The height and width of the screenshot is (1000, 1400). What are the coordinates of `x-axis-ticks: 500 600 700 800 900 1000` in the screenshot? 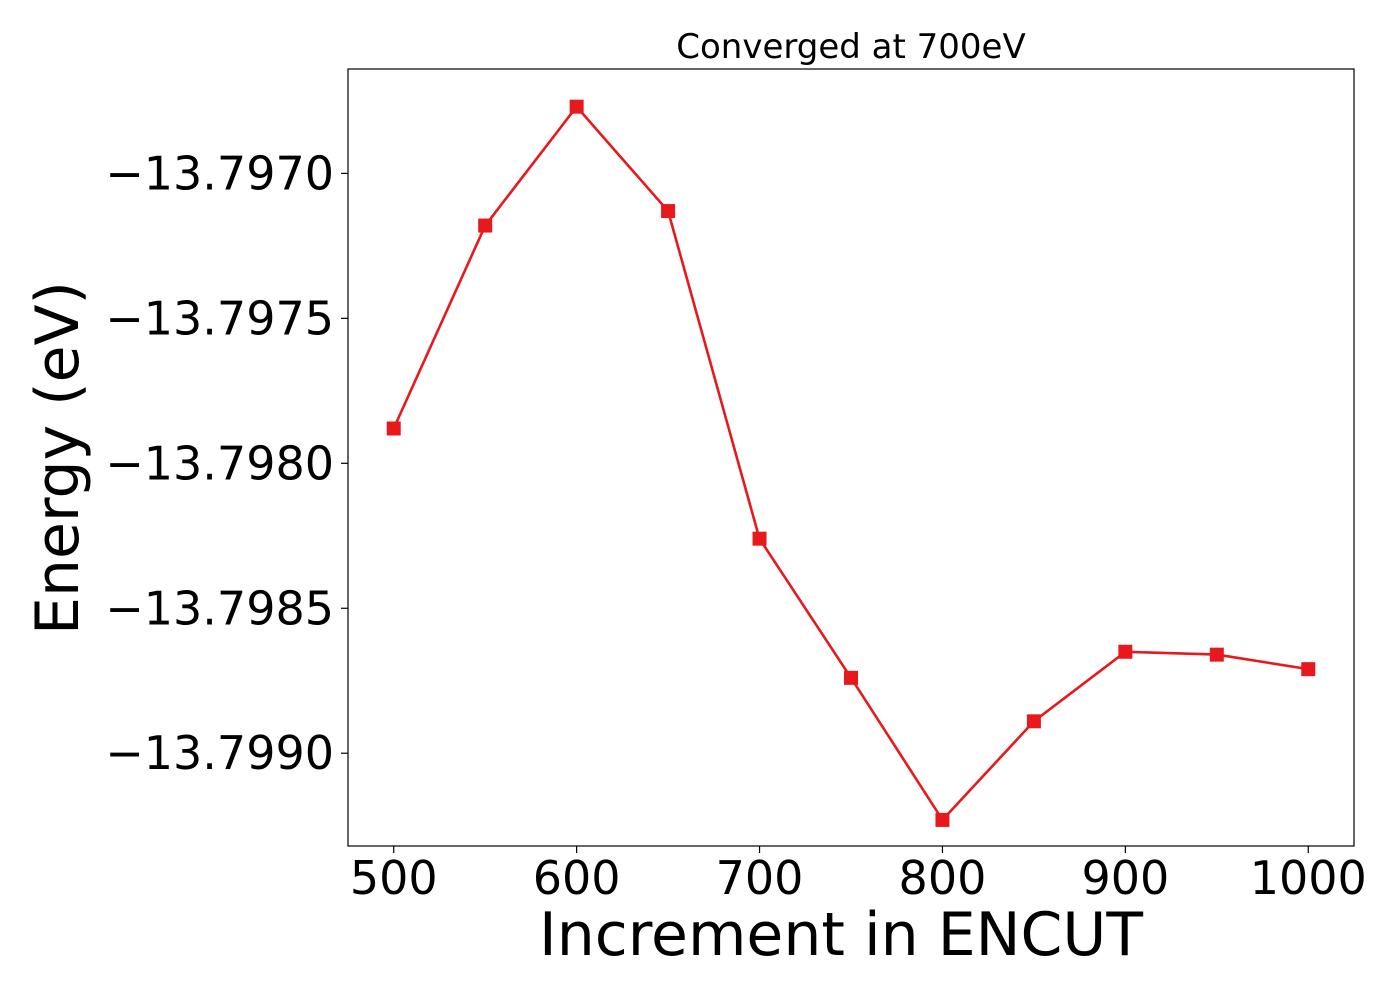 It's located at (858, 875).